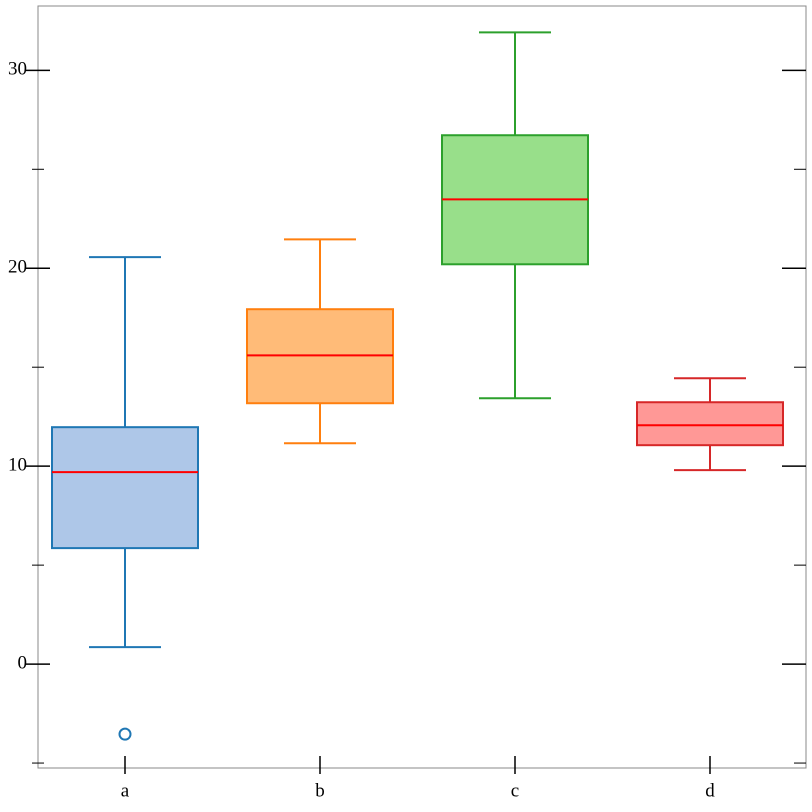  What do you see at coordinates (320, 790) in the screenshot?
I see `x-tick-label: b` at bounding box center [320, 790].